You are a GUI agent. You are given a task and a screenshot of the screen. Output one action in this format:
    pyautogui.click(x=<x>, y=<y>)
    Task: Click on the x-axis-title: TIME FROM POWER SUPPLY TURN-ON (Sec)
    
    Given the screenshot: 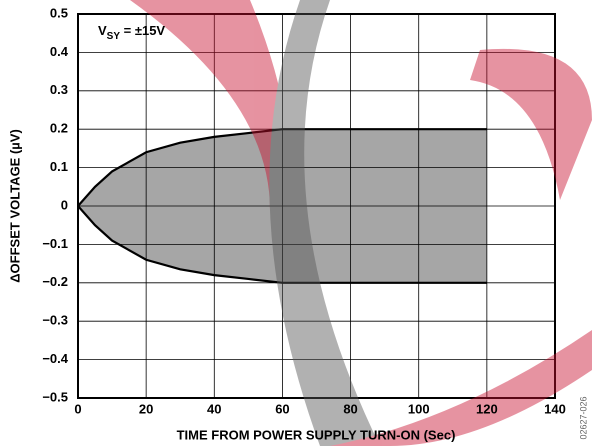 What is the action you would take?
    pyautogui.click(x=316, y=434)
    